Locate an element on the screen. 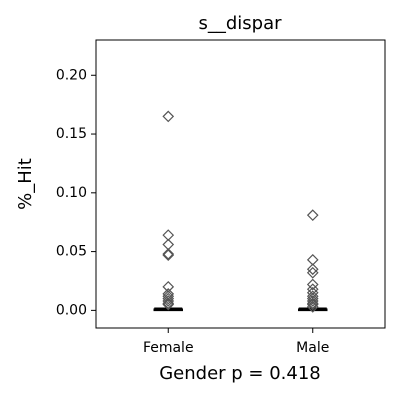  y-tick-label: 0.20 is located at coordinates (71, 75).